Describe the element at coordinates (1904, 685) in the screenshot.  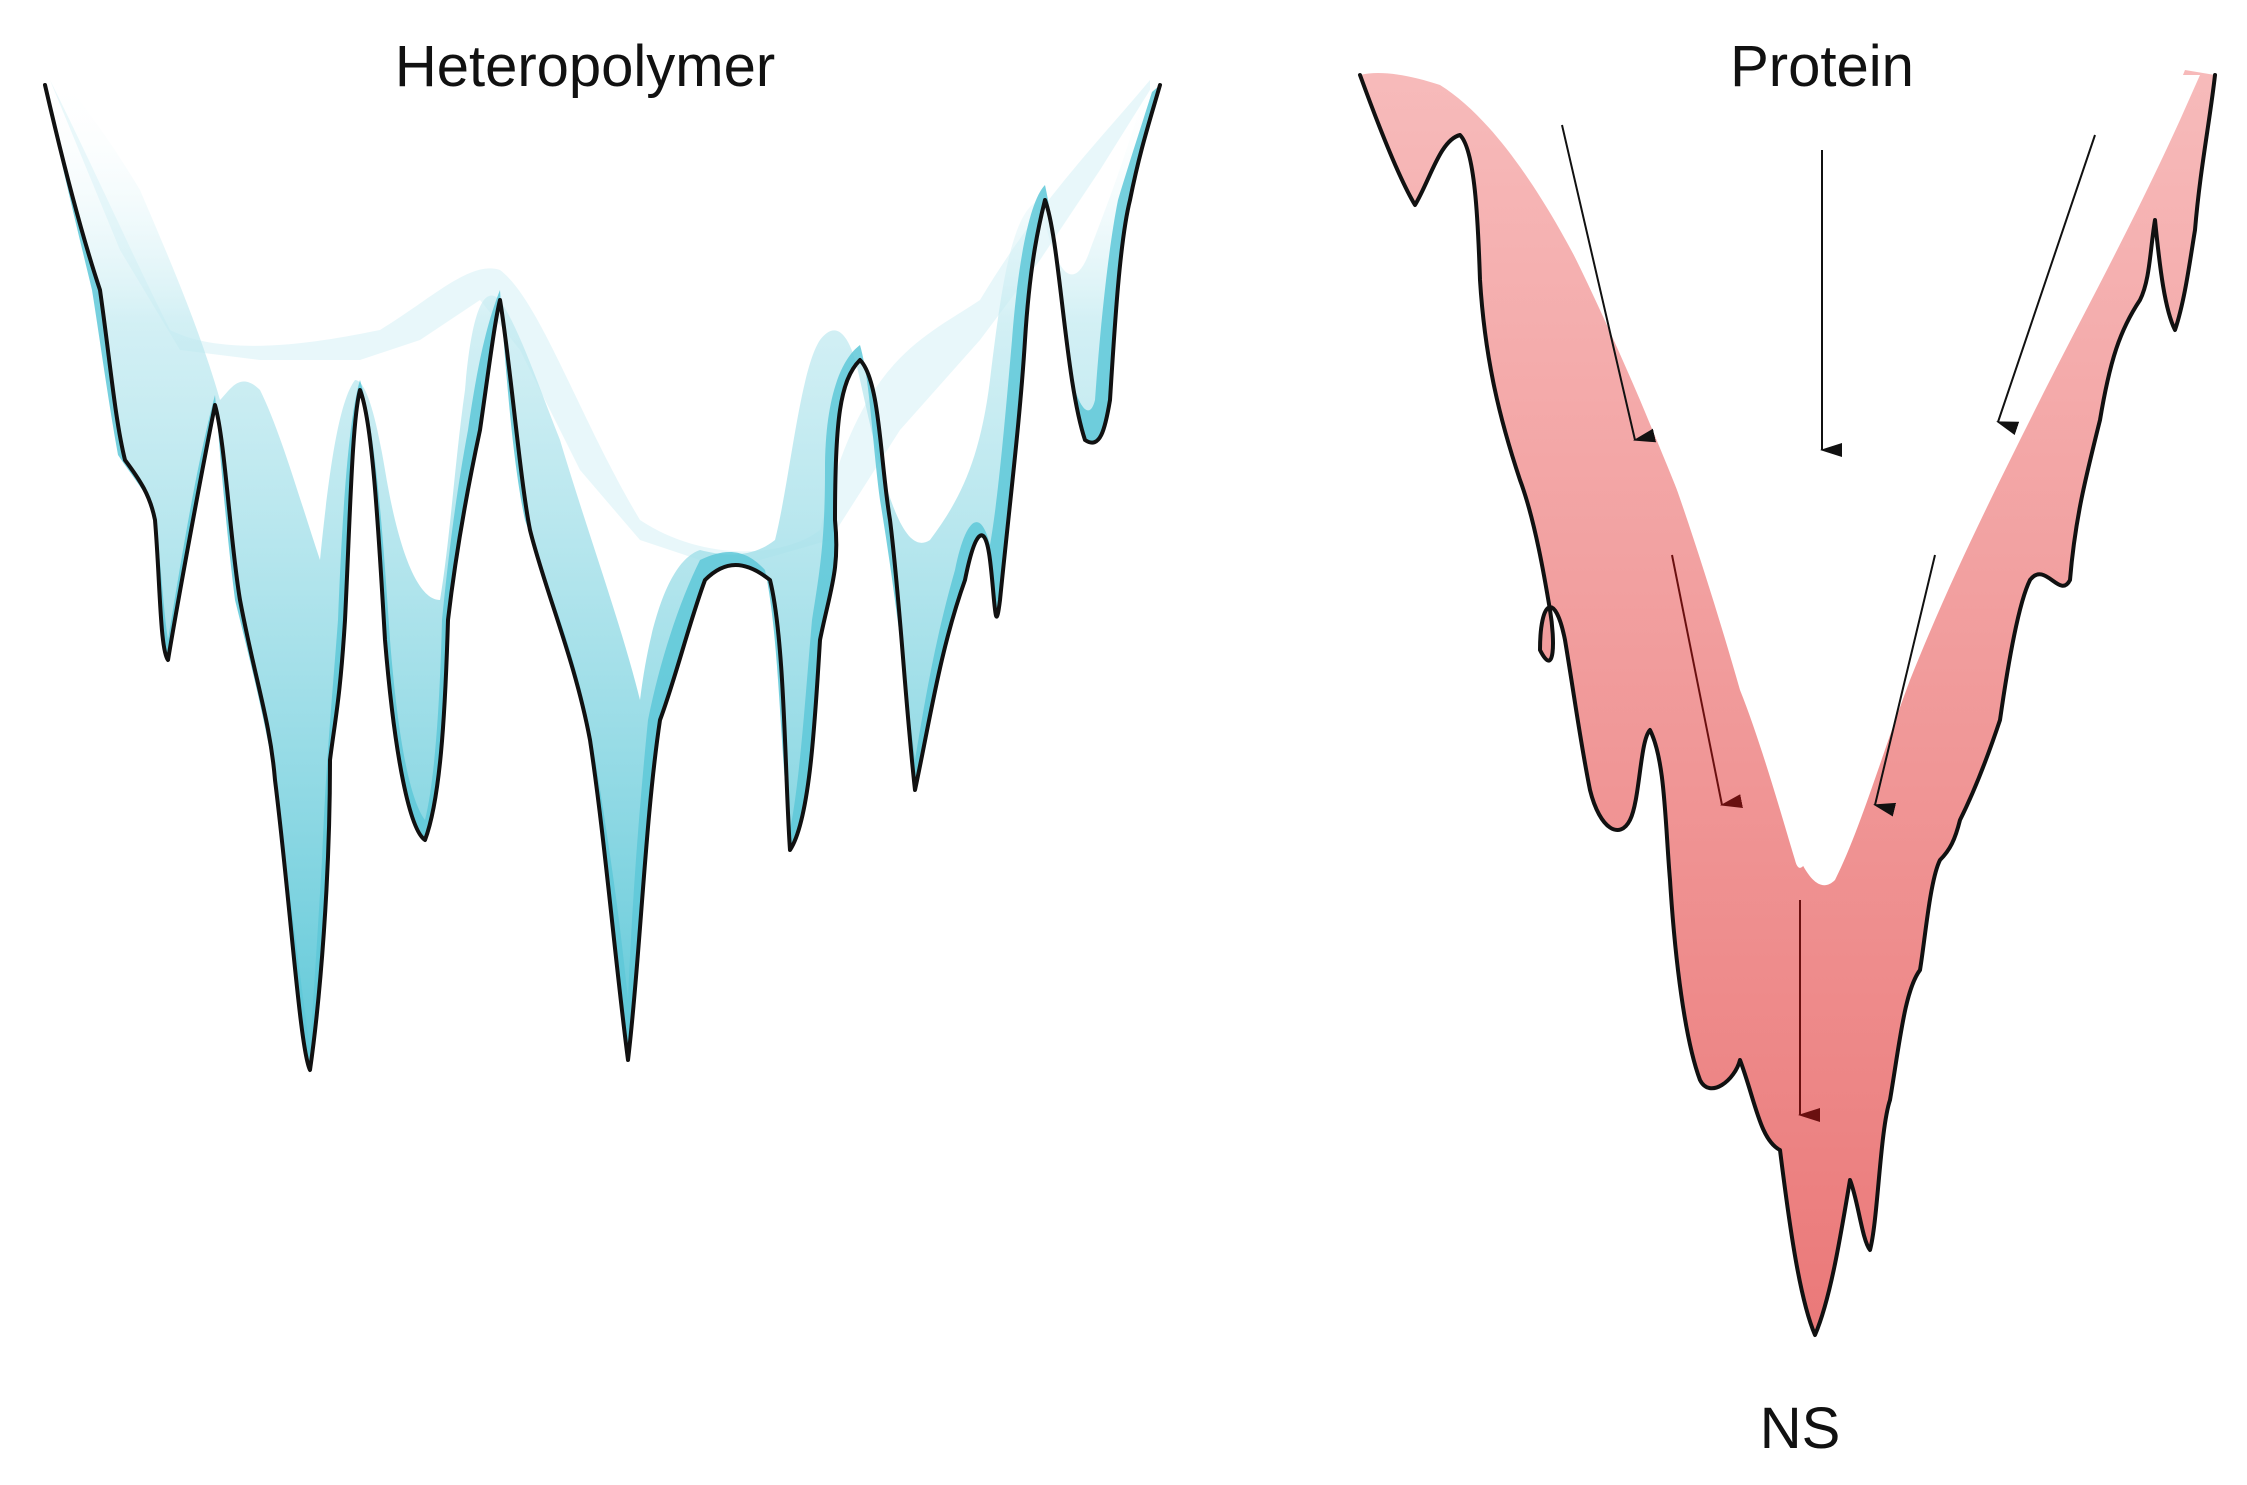
I see `arrow-middle-right` at that location.